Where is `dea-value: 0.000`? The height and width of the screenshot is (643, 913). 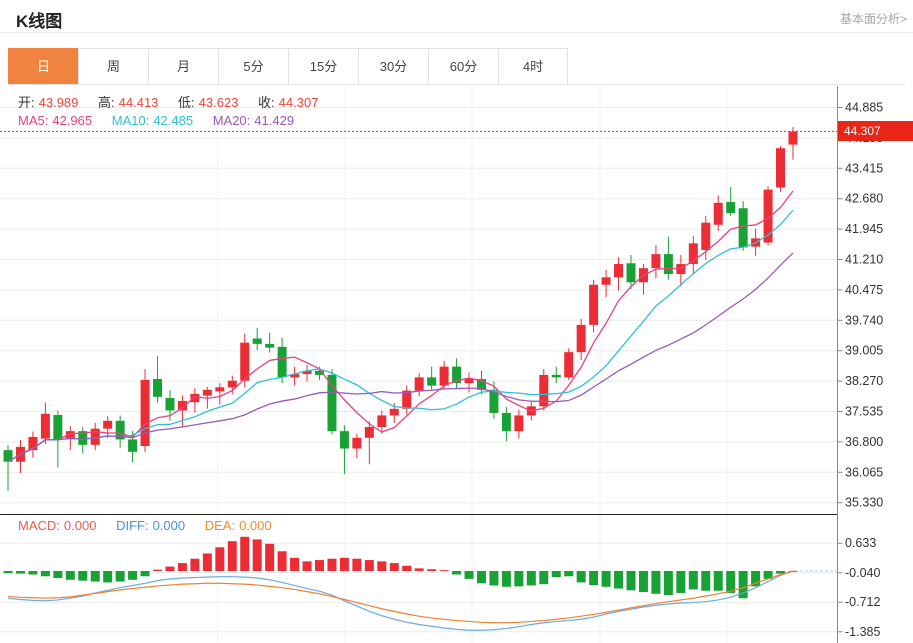 dea-value: 0.000 is located at coordinates (255, 525).